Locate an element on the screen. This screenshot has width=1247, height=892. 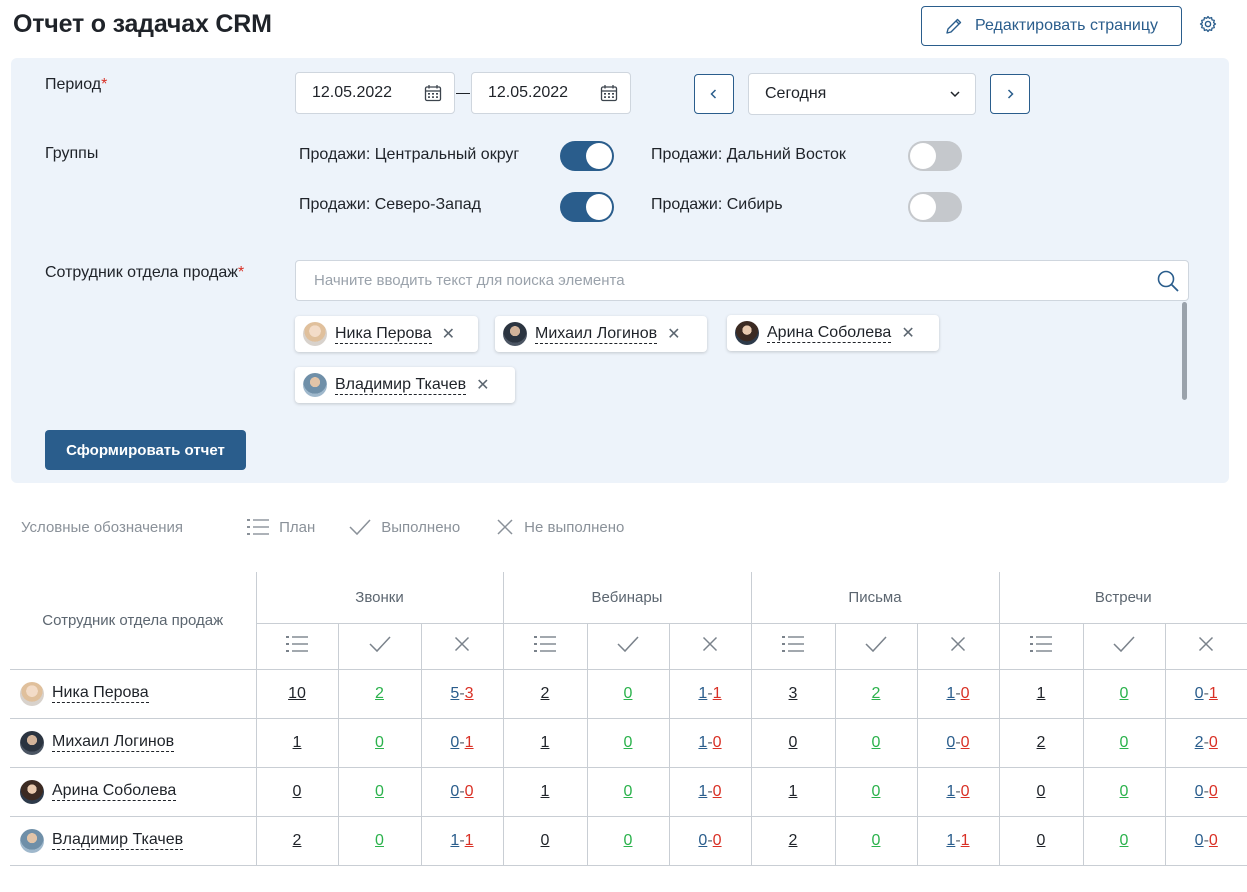
group-toggle-siberia is located at coordinates (935, 207).